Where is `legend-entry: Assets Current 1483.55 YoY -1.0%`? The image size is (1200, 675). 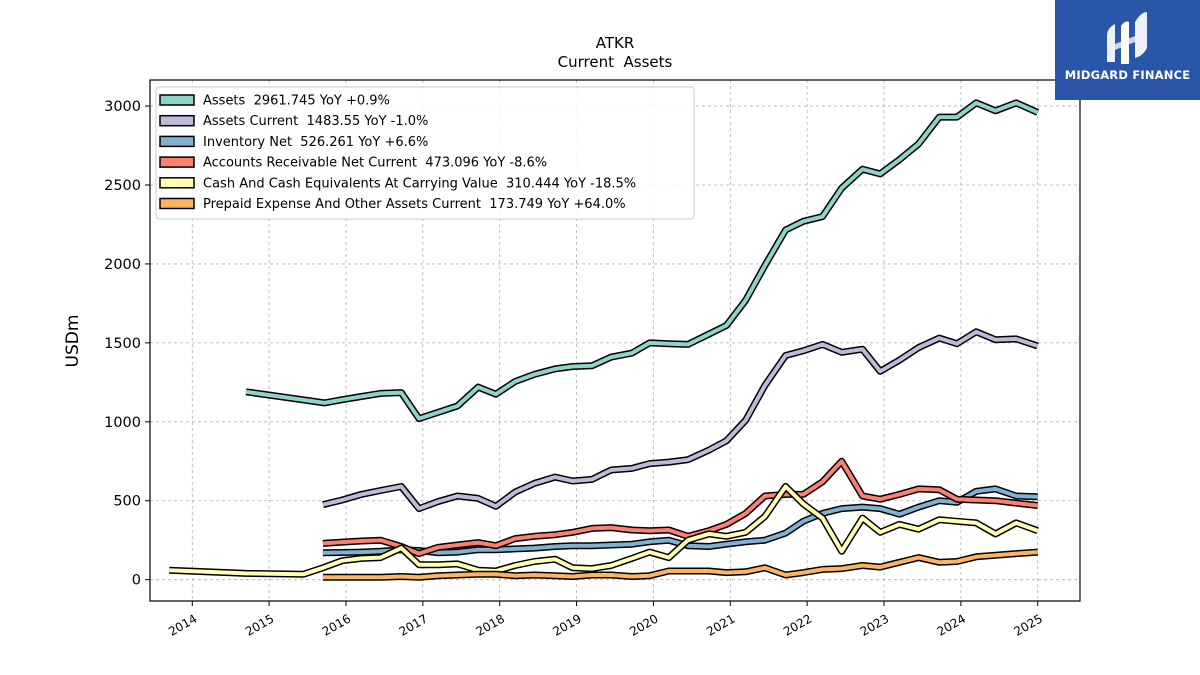 legend-entry: Assets Current 1483.55 YoY -1.0% is located at coordinates (315, 121).